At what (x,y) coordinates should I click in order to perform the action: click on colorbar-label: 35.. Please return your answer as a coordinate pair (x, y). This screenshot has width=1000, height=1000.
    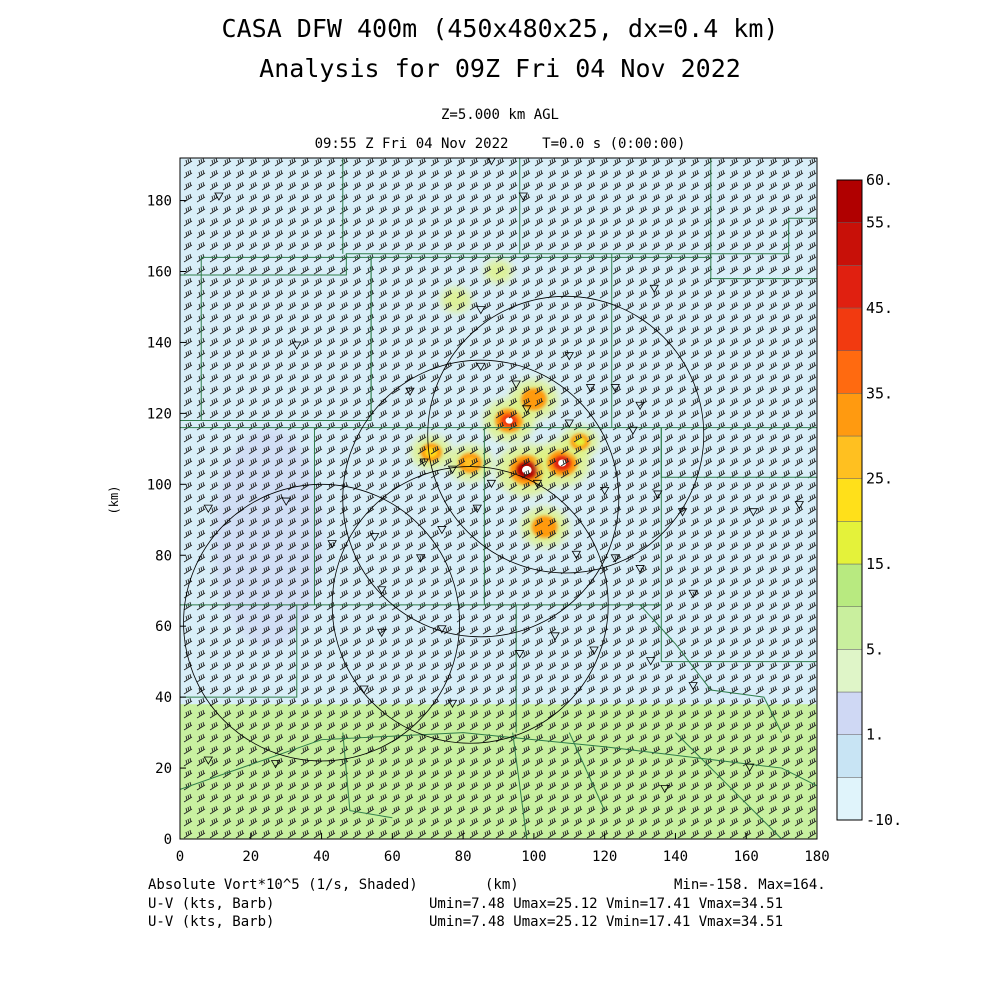
    Looking at the image, I should click on (879, 393).